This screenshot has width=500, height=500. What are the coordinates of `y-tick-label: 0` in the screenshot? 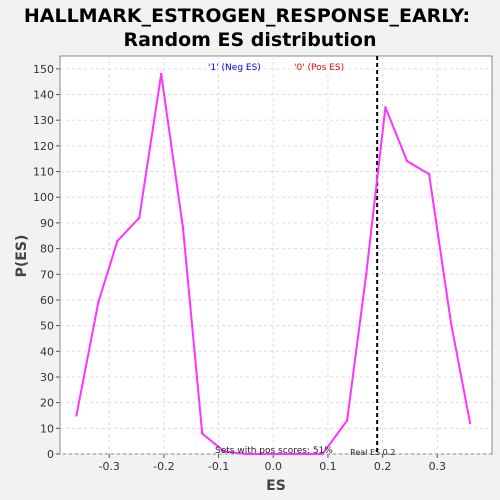 It's located at (50, 454).